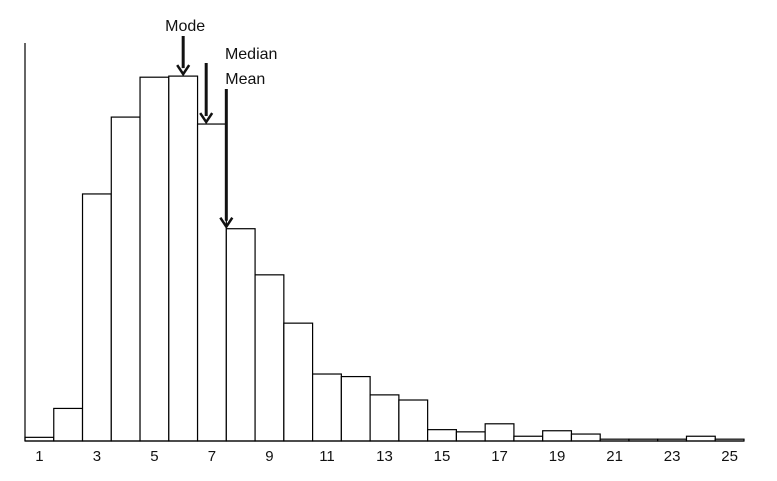 The image size is (777, 481). I want to click on x-tick-label: 7, so click(212, 456).